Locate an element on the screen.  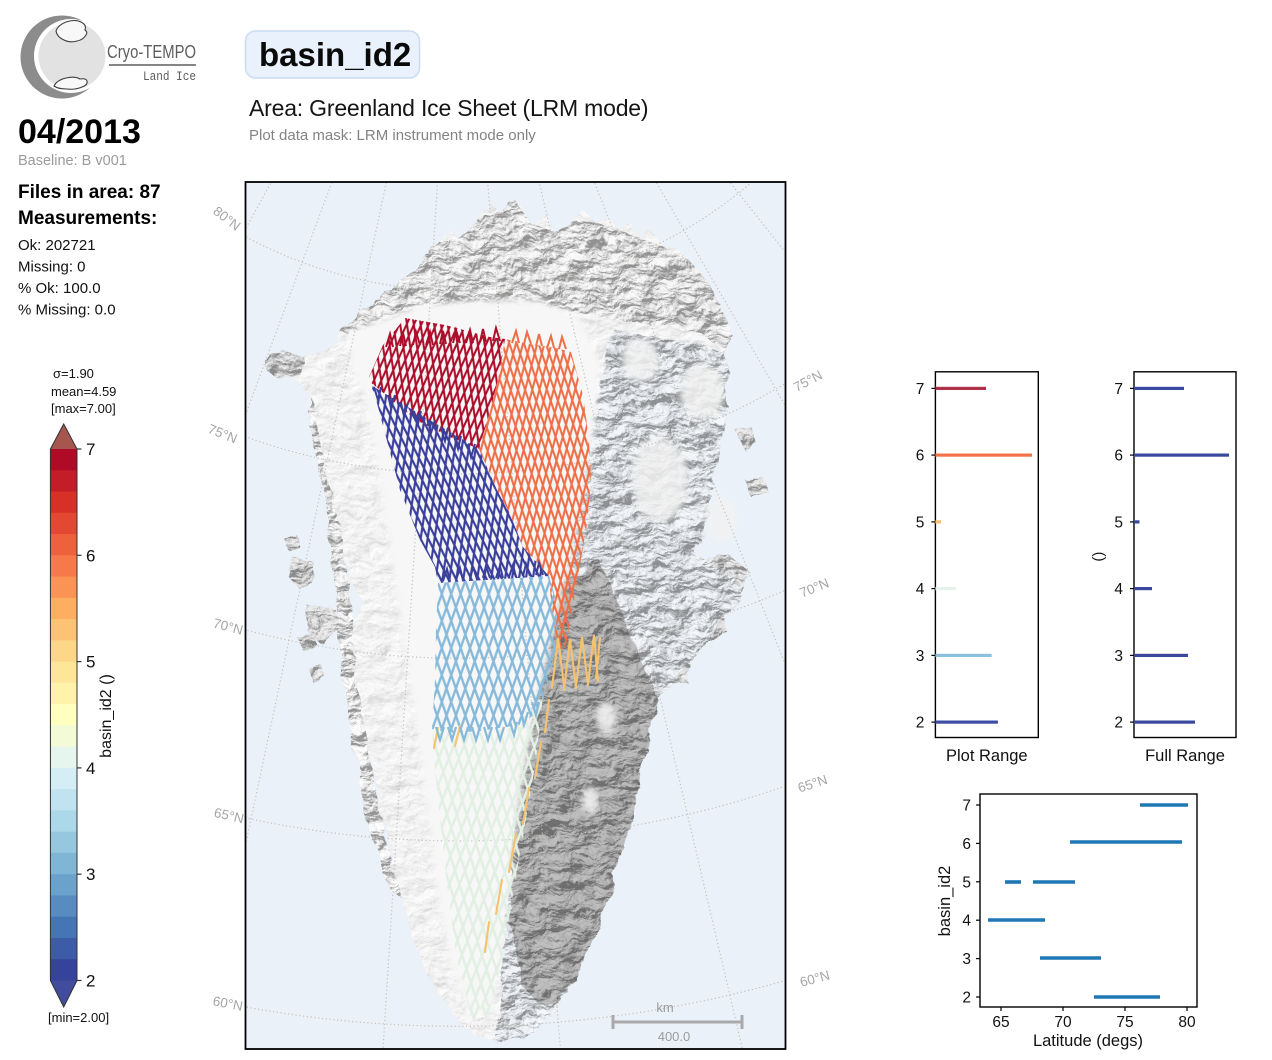
svg-text: Cryo-TEMPO is located at coordinates (151, 52).